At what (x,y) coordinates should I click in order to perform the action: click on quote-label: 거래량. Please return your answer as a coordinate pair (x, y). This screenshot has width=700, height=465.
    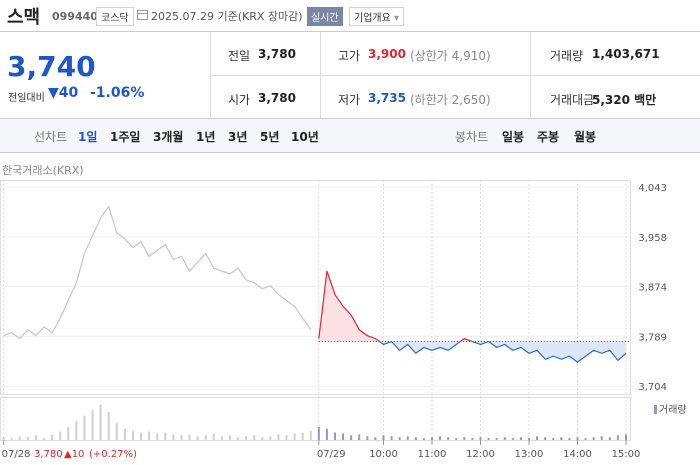
    Looking at the image, I should click on (567, 56).